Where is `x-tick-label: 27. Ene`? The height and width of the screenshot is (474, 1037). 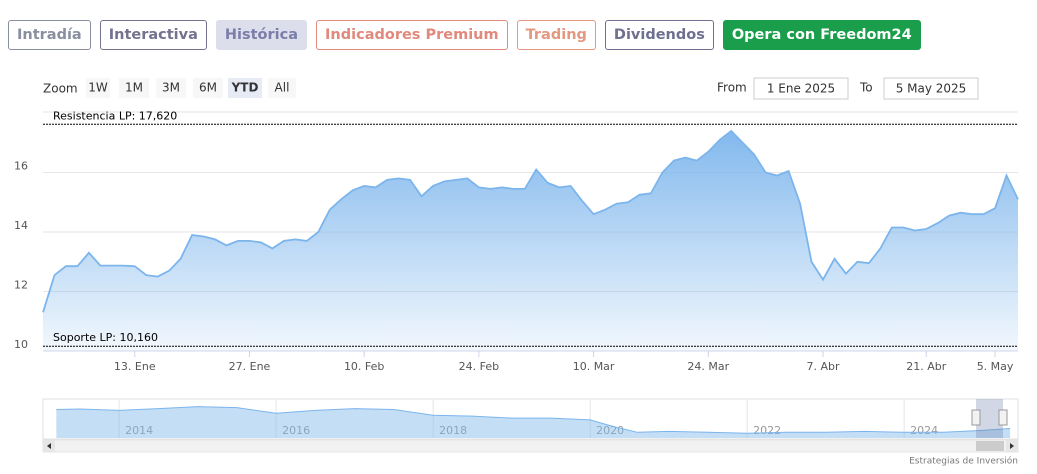
x-tick-label: 27. Ene is located at coordinates (250, 366).